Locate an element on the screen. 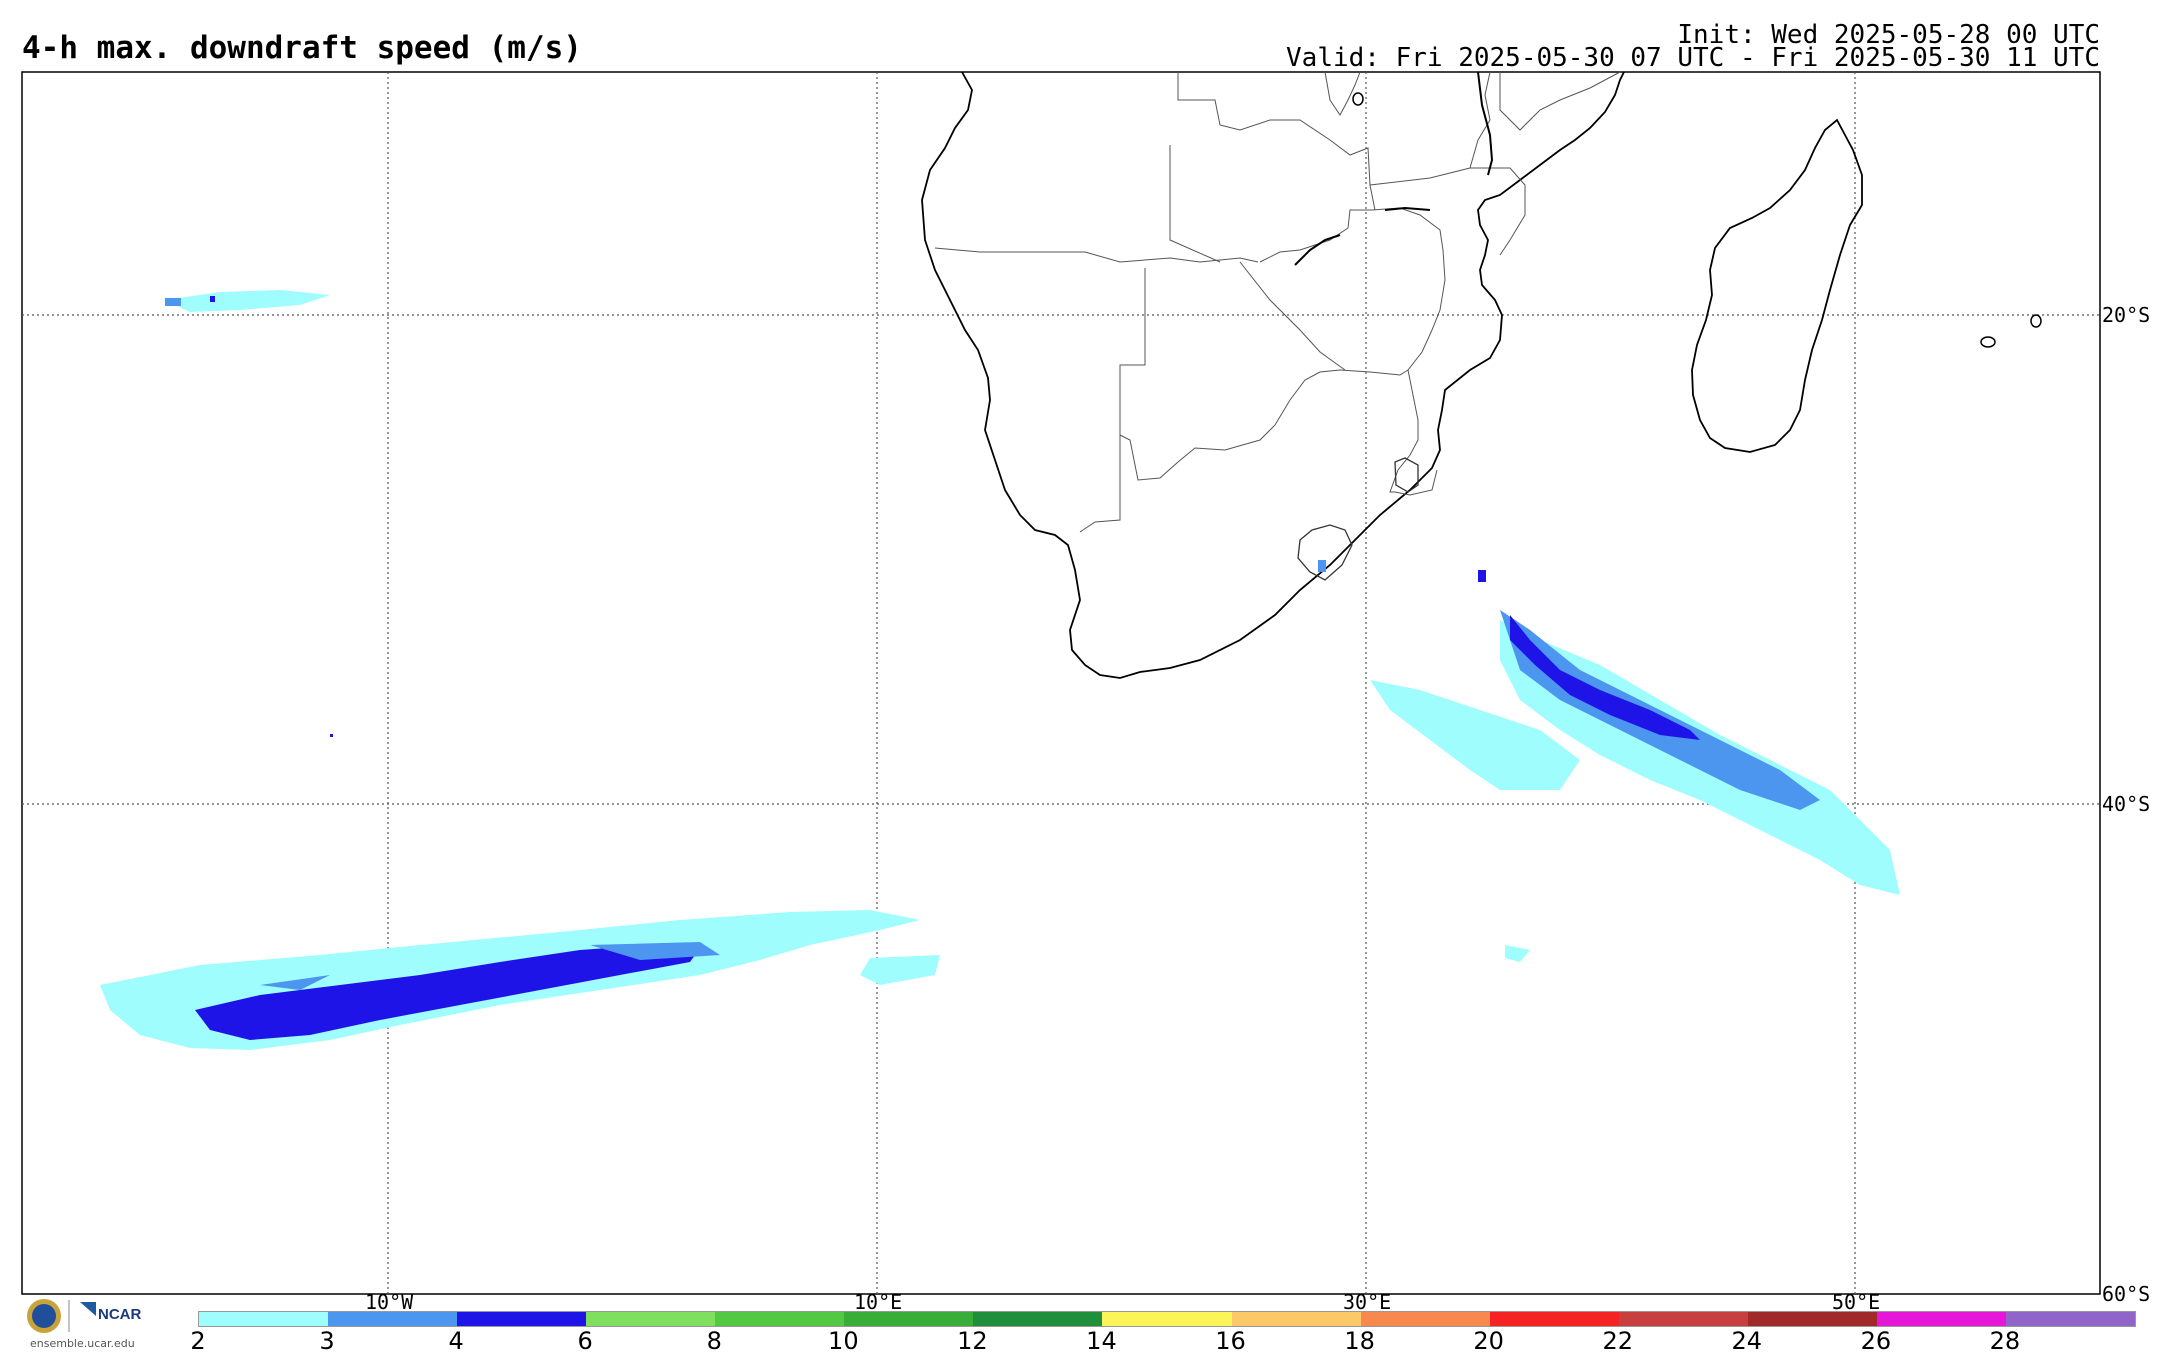  nsf-ncar-logo is located at coordinates (61, 1316).